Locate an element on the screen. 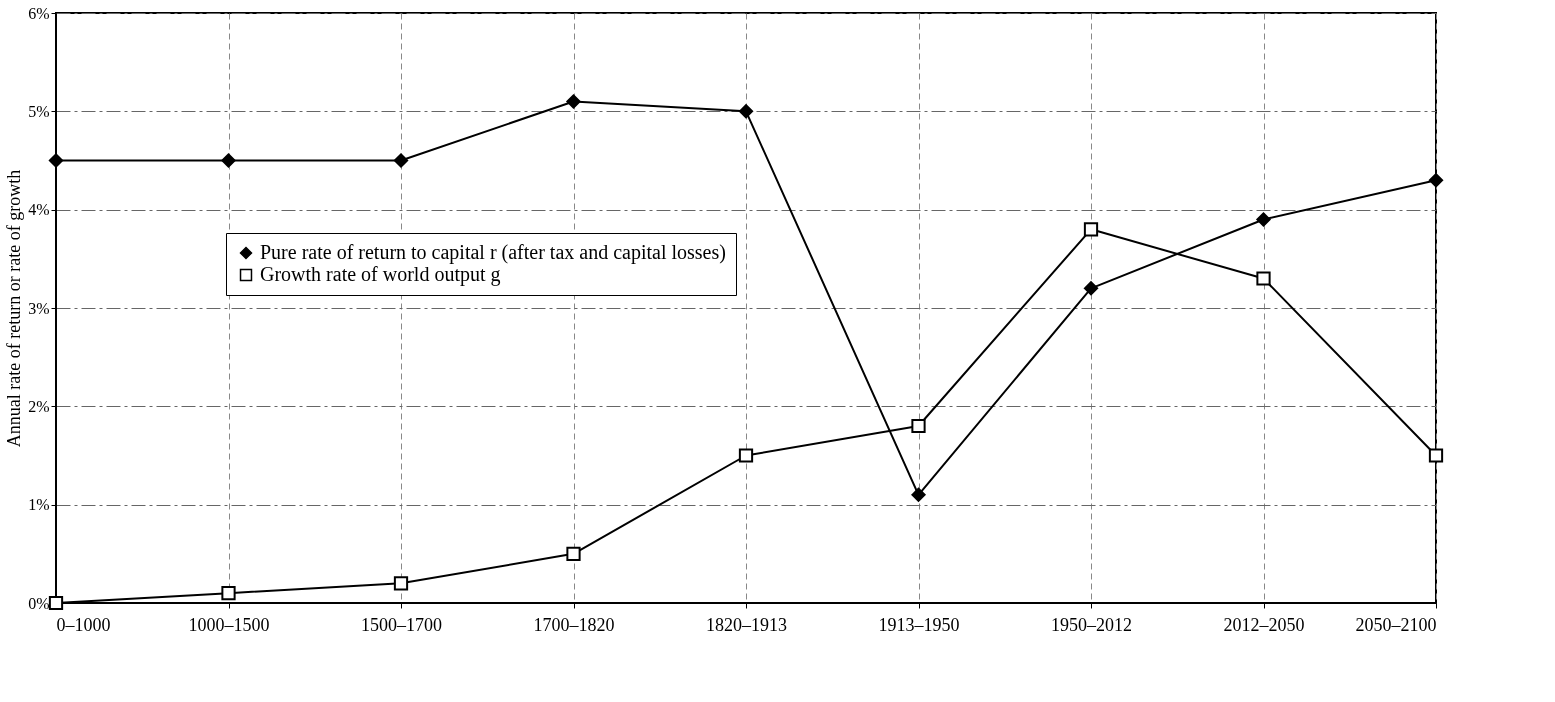 This screenshot has width=1555, height=702. y-tick-label: 4% is located at coordinates (39, 210).